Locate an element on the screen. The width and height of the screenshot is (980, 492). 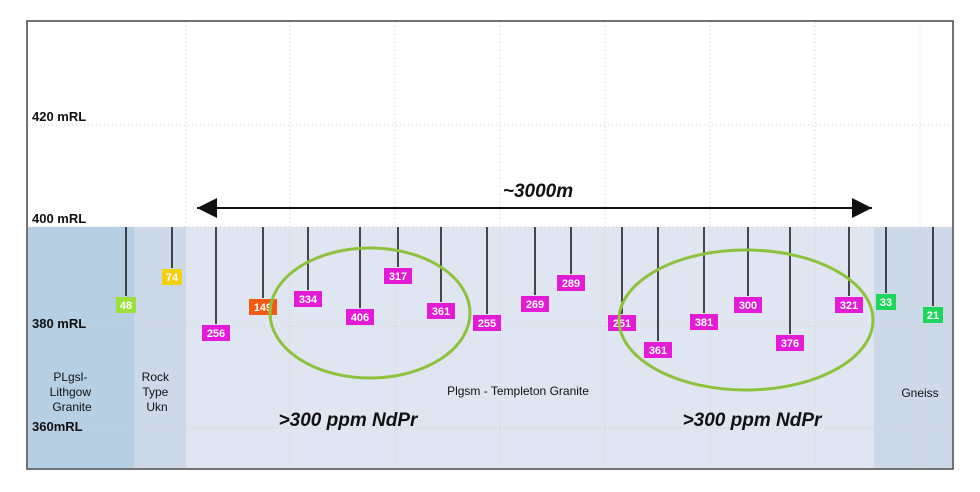
ndpr-value-label: 376 is located at coordinates (790, 344).